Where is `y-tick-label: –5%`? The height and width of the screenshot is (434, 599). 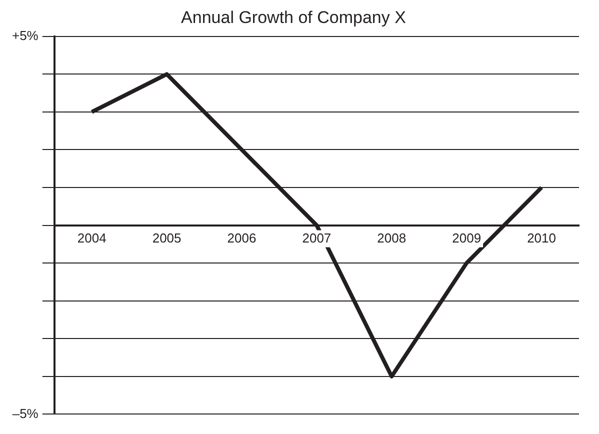 y-tick-label: –5% is located at coordinates (25, 413).